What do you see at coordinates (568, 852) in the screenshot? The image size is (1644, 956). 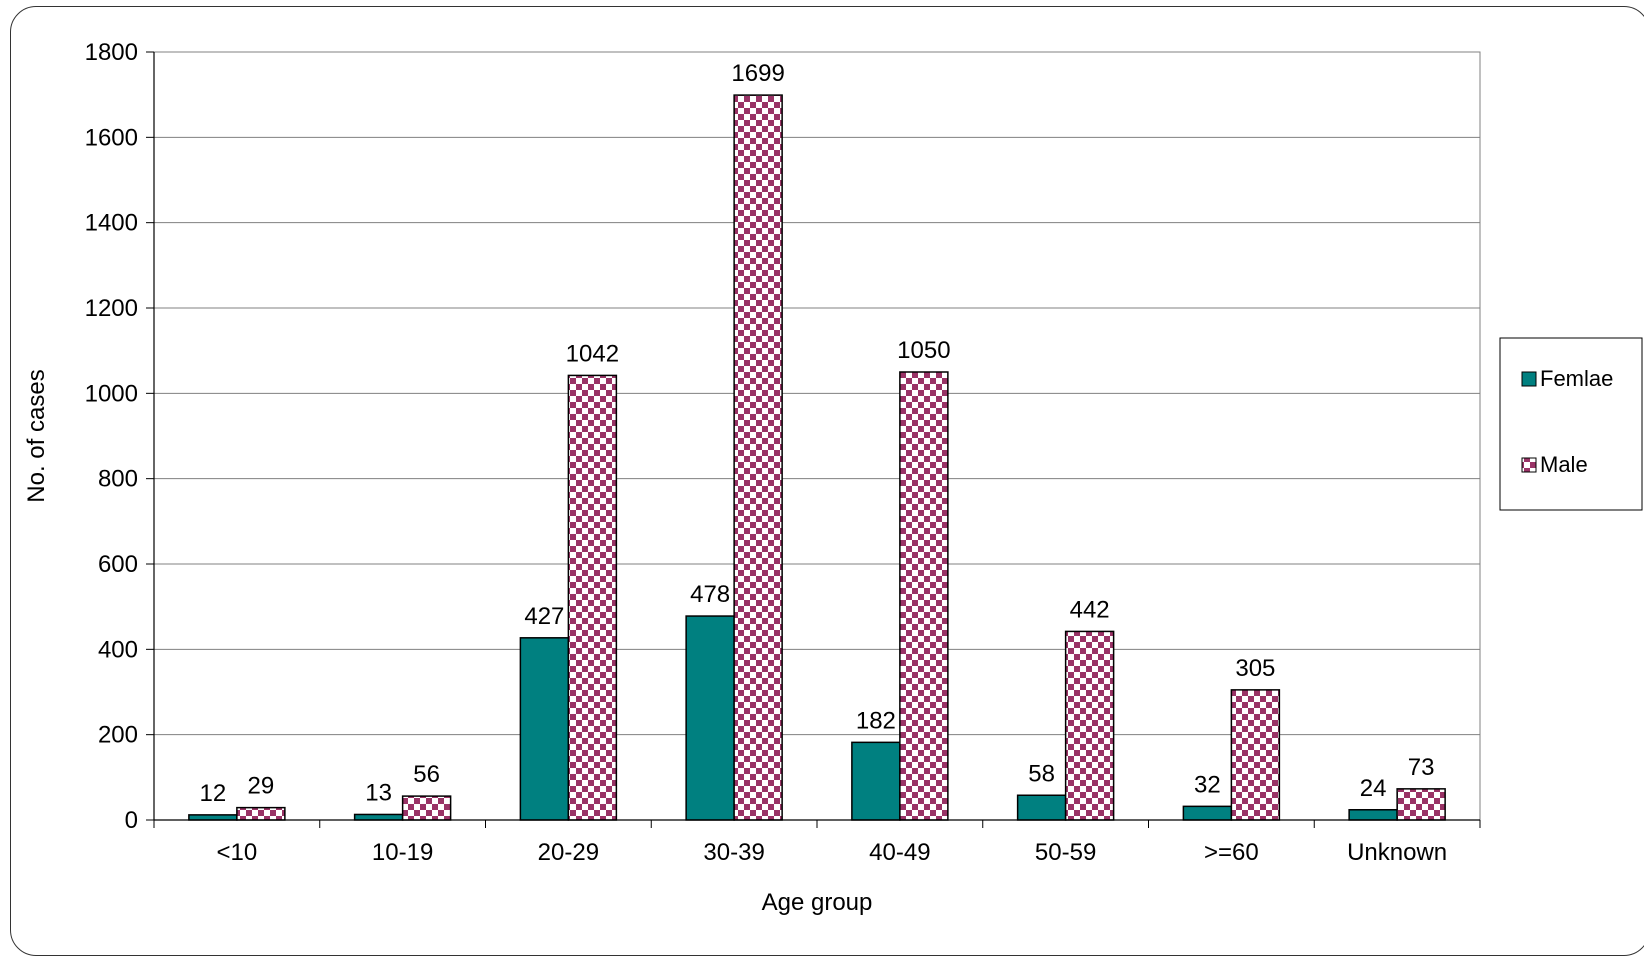 I see `x-tick-label: 20-29` at bounding box center [568, 852].